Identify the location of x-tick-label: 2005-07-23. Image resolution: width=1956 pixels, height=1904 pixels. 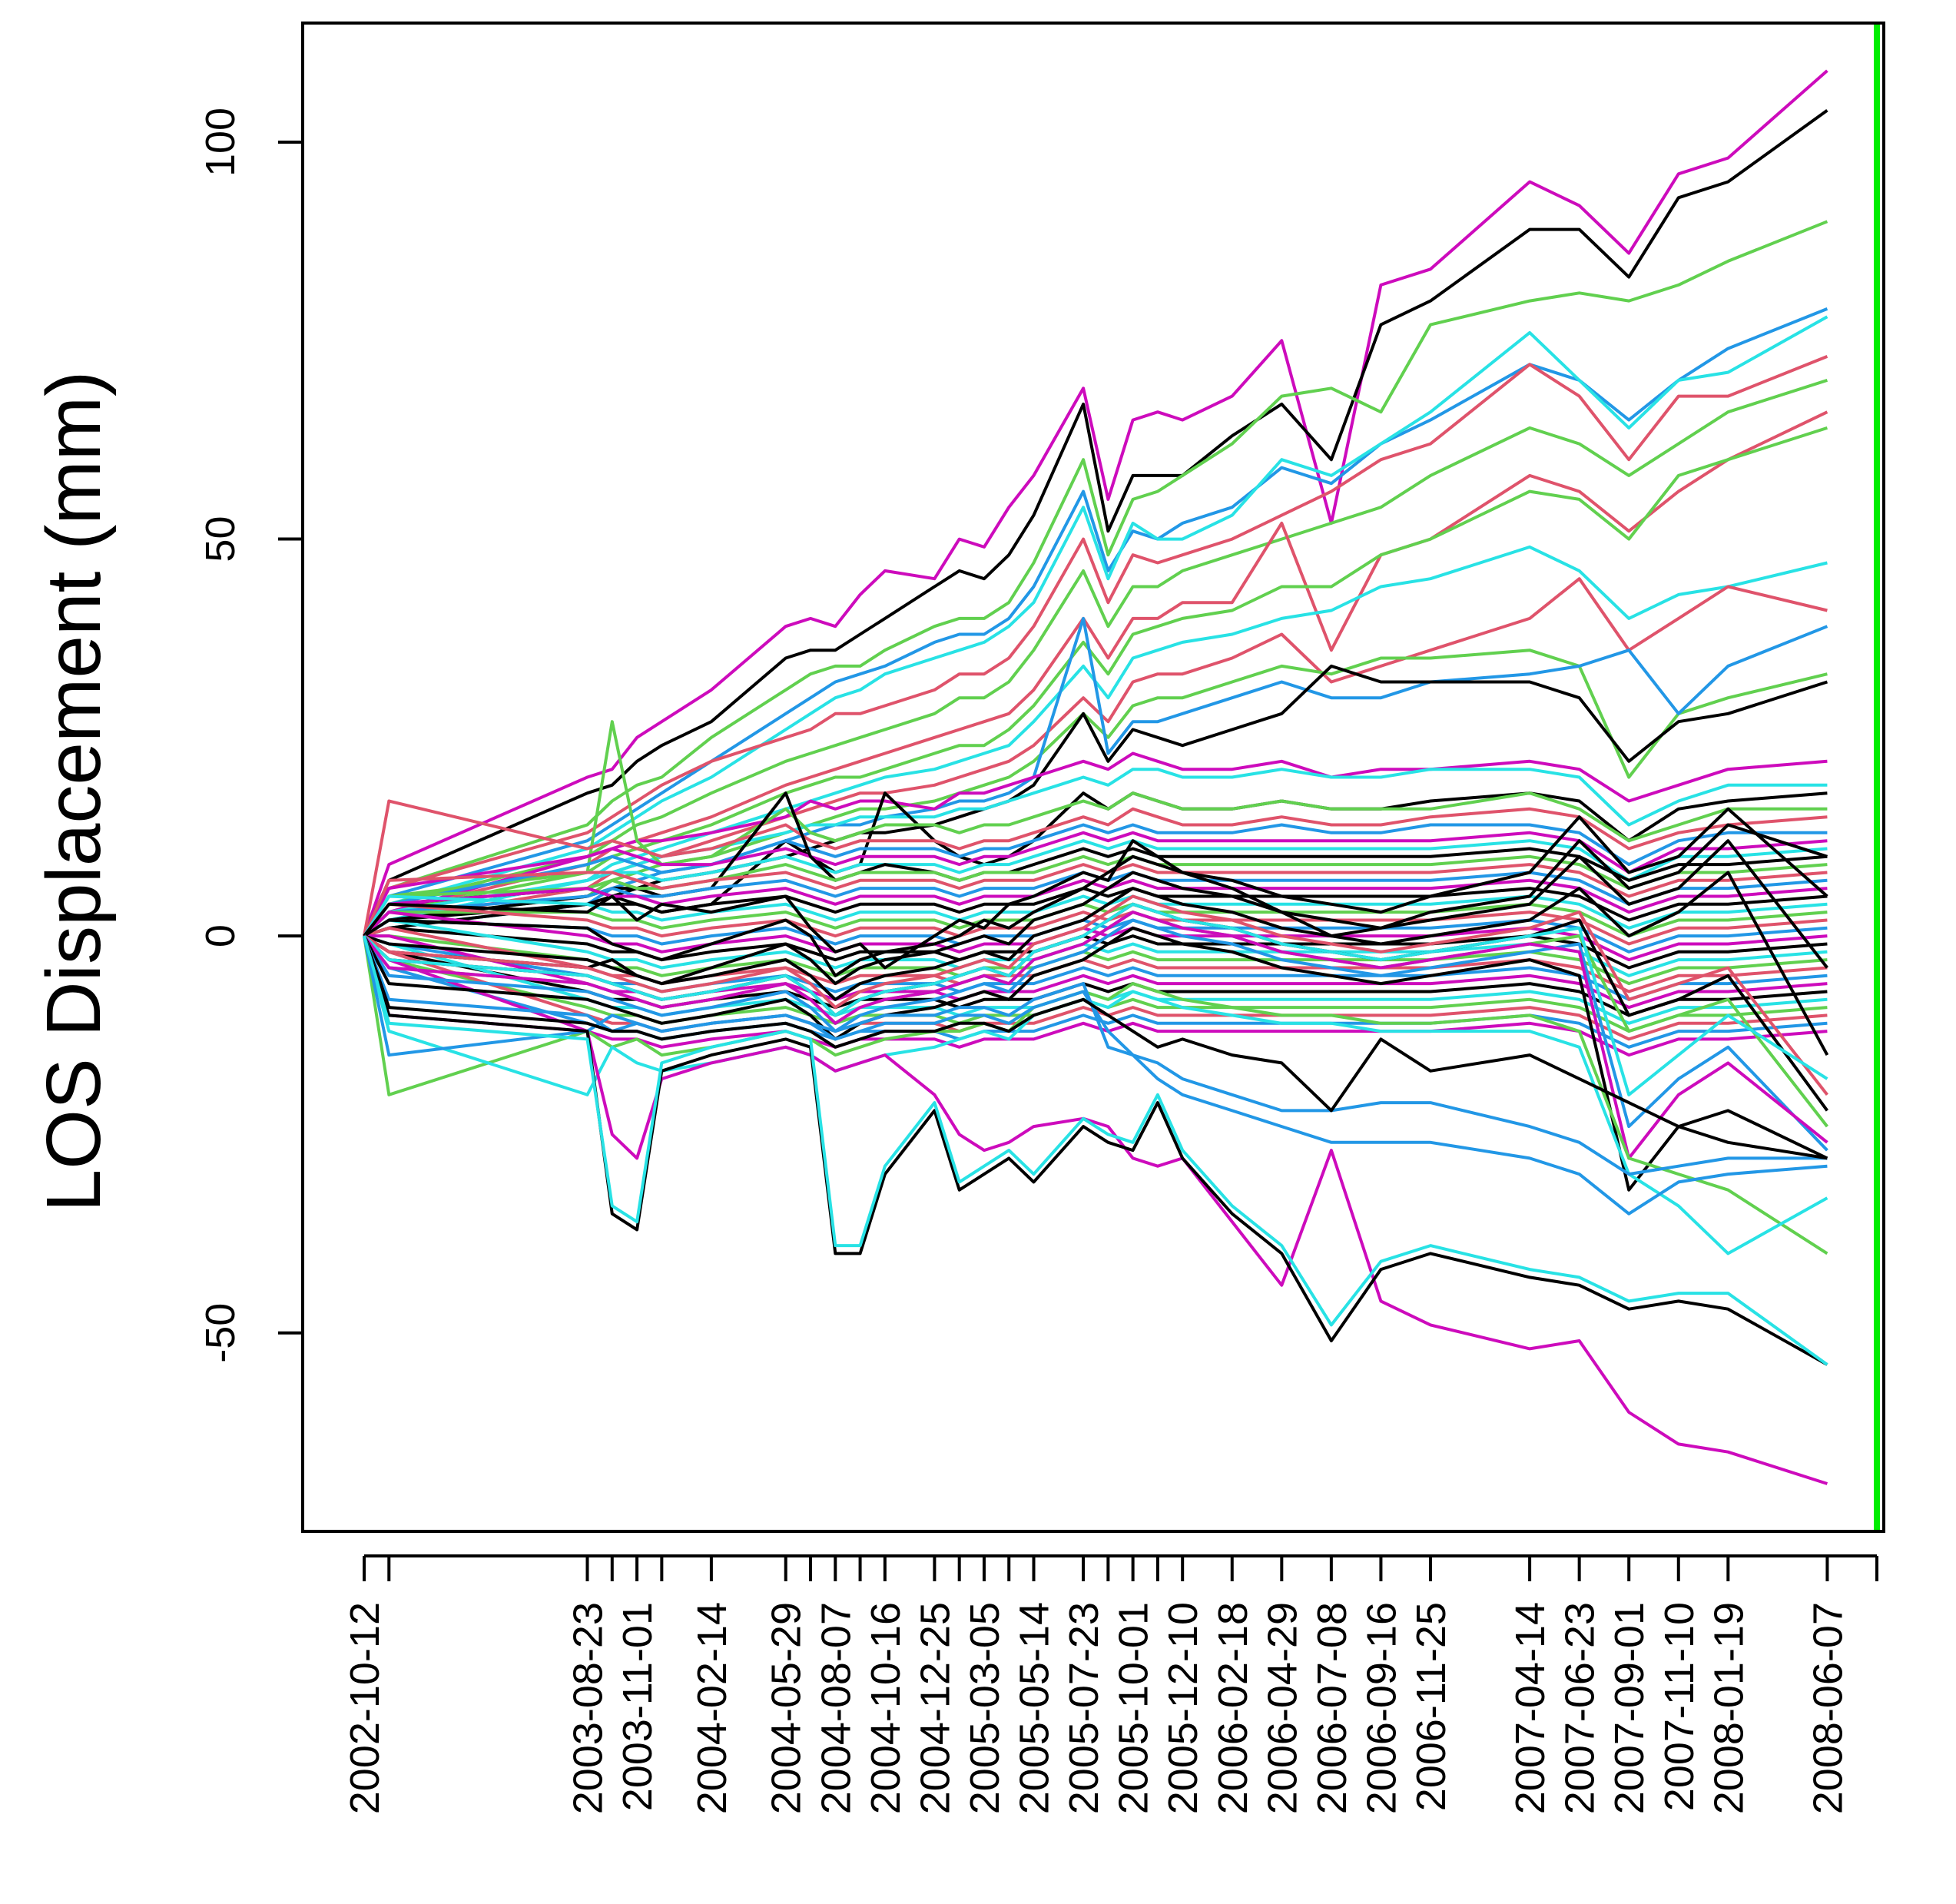
(1084, 1708).